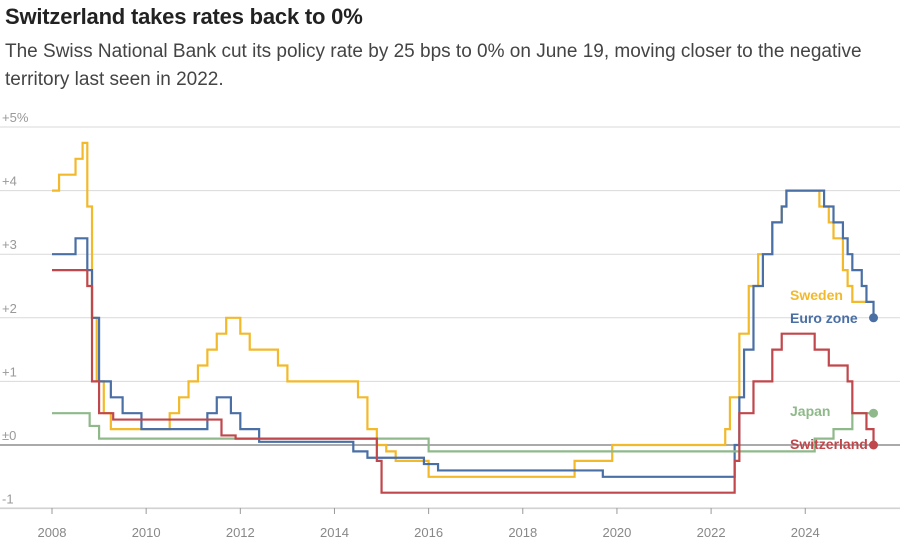  I want to click on x-tick-label: 2012, so click(240, 532).